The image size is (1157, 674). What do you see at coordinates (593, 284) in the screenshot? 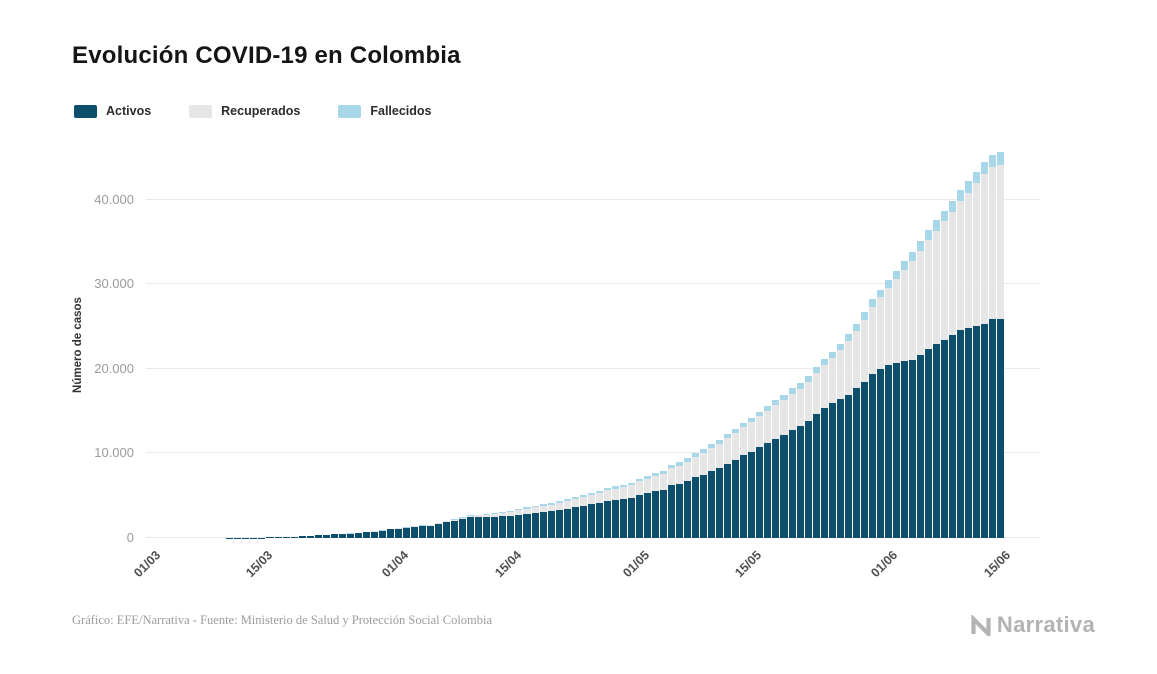
I see `gridline` at bounding box center [593, 284].